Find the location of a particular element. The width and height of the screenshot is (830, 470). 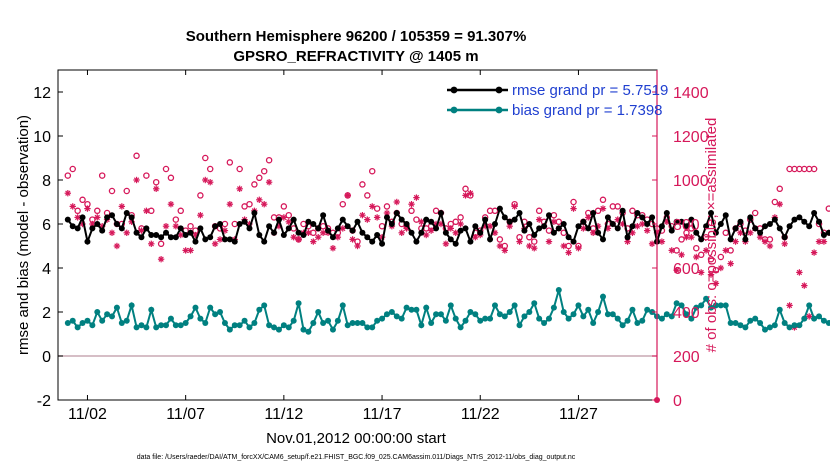

y-tick-label: 10 is located at coordinates (42, 137).